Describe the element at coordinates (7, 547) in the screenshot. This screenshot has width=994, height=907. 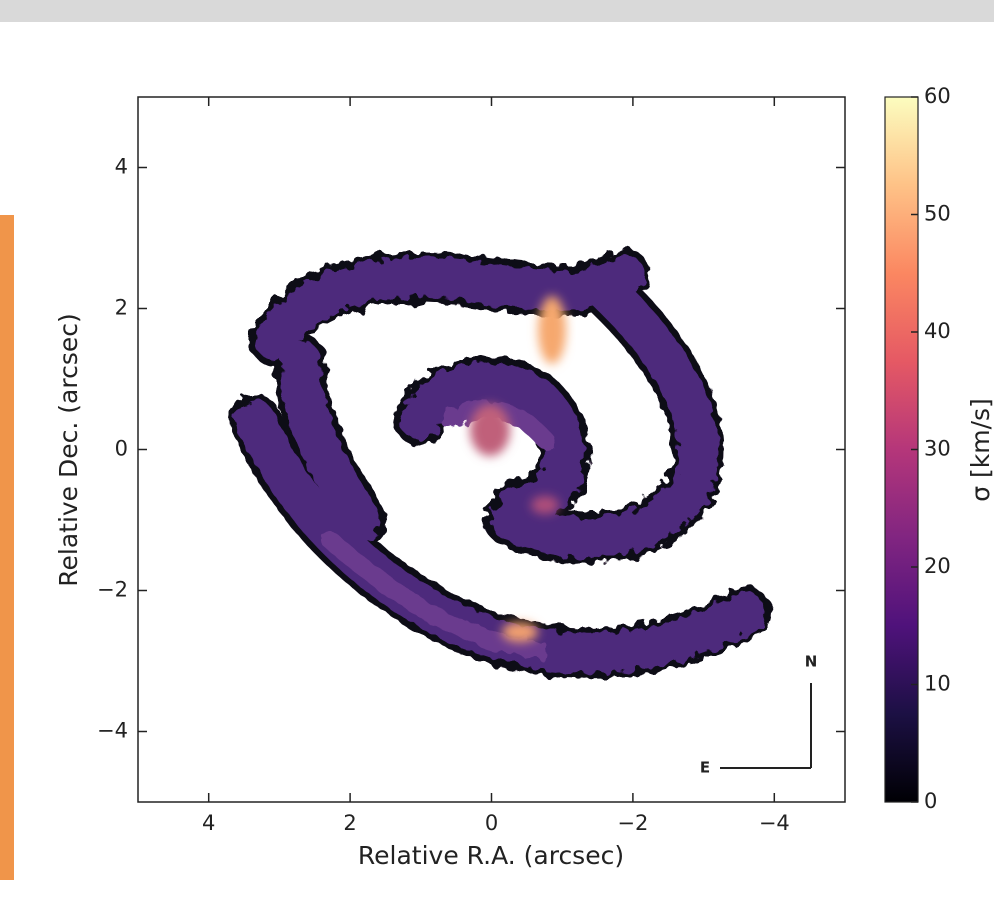
I see `side-strip` at that location.